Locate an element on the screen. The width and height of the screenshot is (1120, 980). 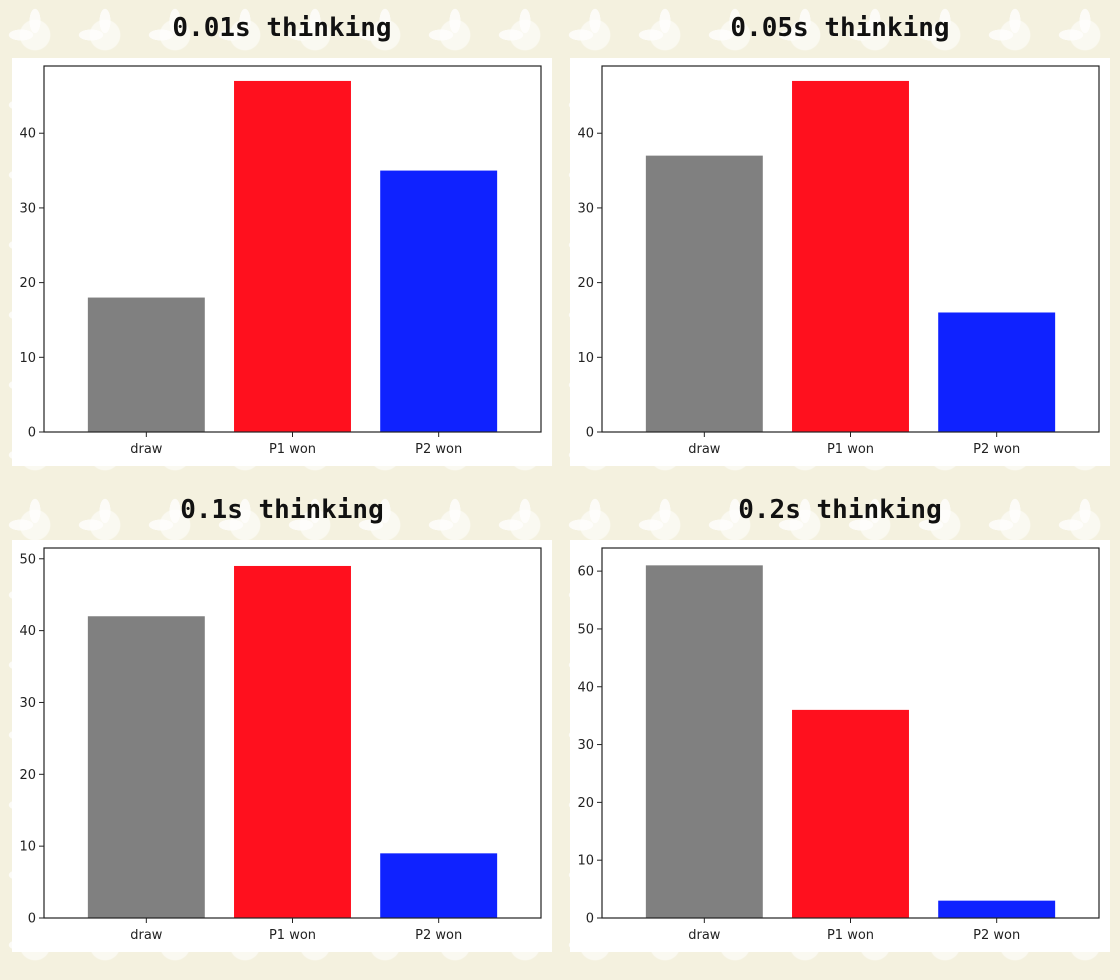
y-tick-label: 60 is located at coordinates (585, 572).